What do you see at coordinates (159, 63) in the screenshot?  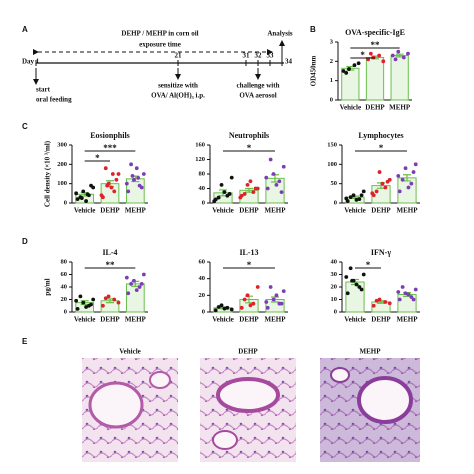 I see `day-ticks` at bounding box center [159, 63].